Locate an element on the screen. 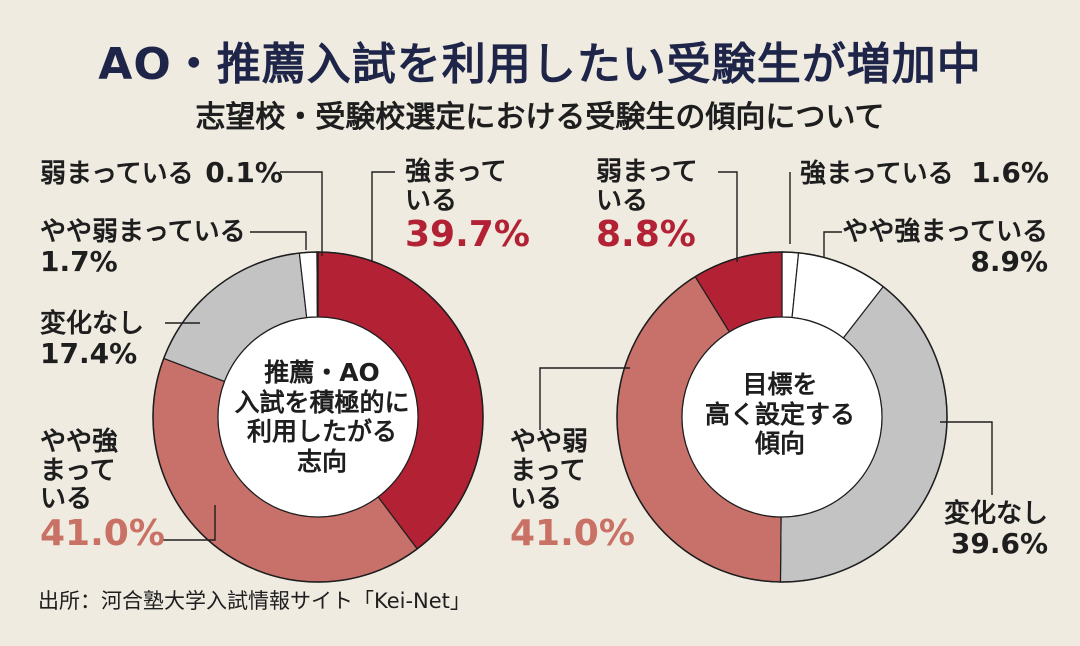  label-left-weak: 弱まっている 0.1% is located at coordinates (161, 172).